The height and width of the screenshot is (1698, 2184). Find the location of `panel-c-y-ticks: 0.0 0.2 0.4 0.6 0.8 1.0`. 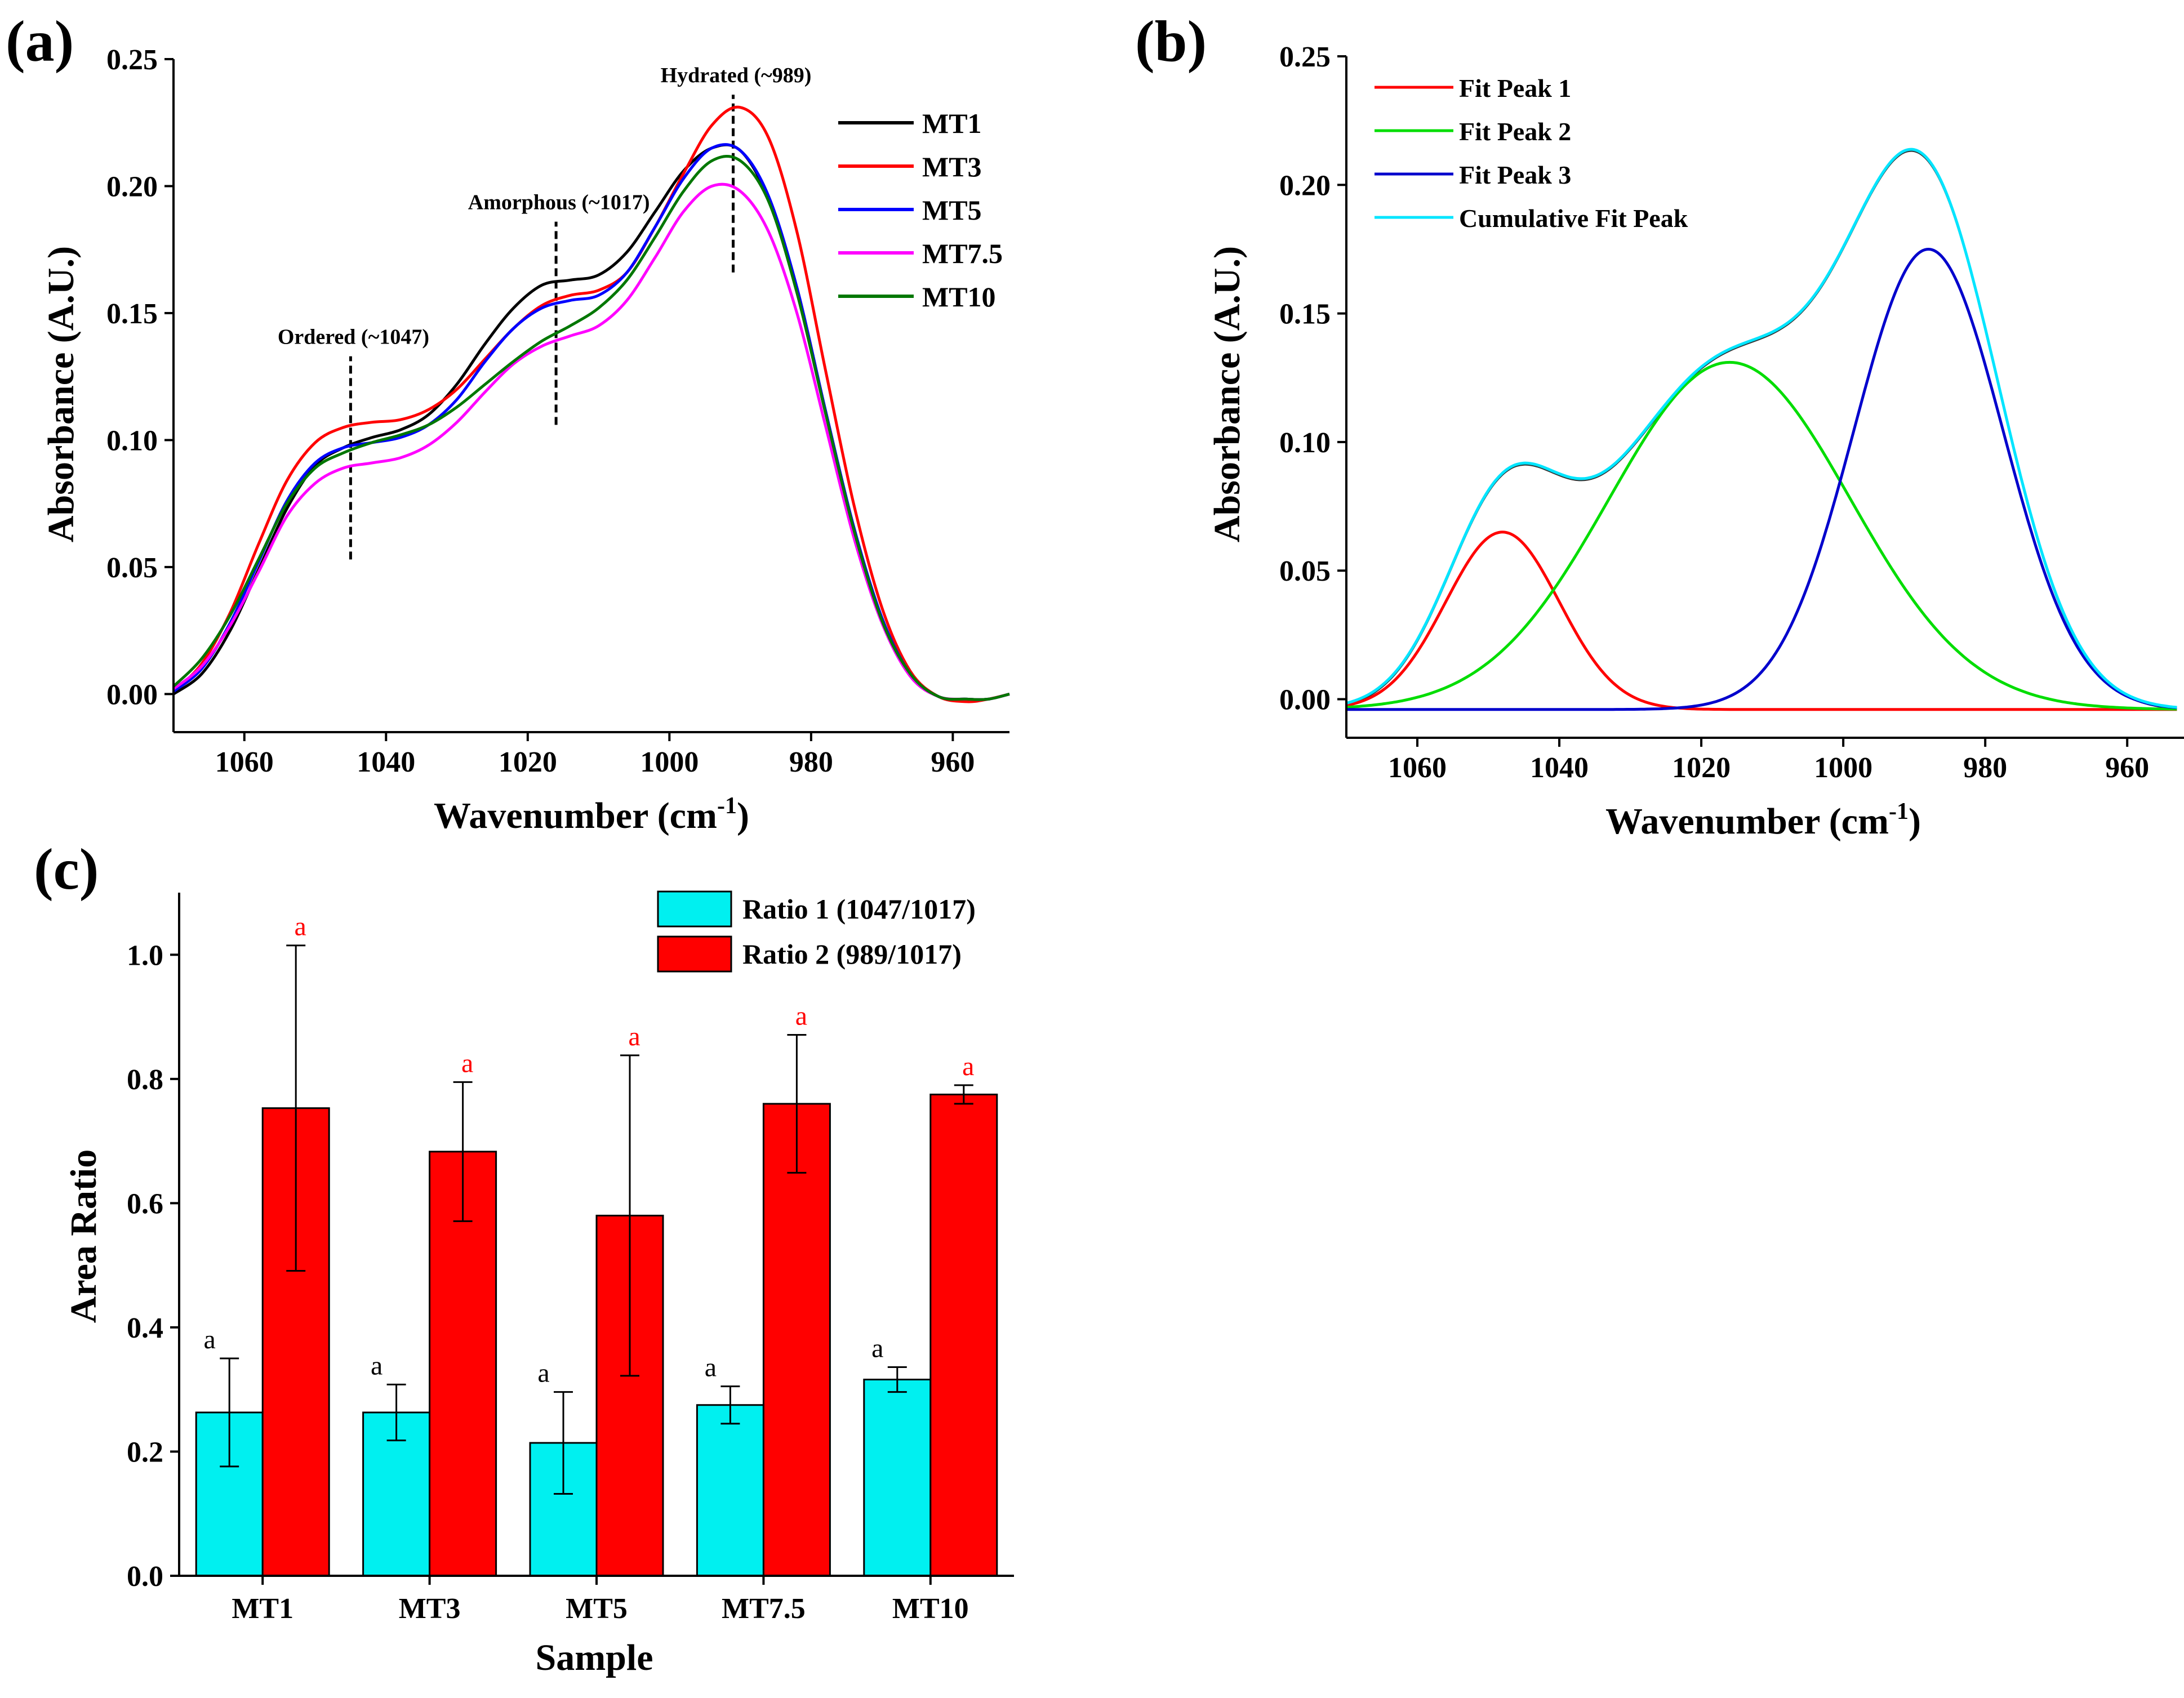

panel-c-y-ticks: 0.0 0.2 0.4 0.6 0.8 1.0 is located at coordinates (153, 1266).